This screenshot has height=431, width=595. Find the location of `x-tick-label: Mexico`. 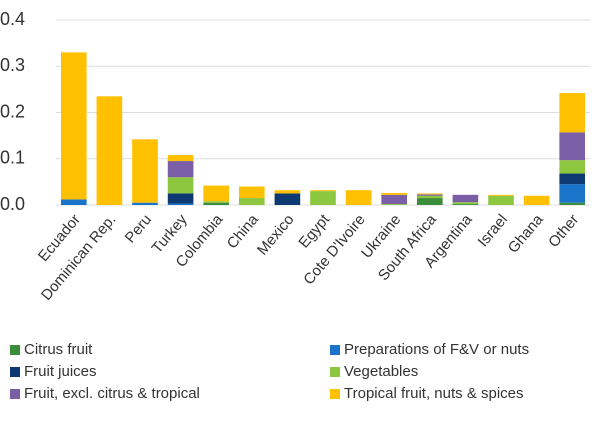

x-tick-label: Mexico is located at coordinates (276, 234).